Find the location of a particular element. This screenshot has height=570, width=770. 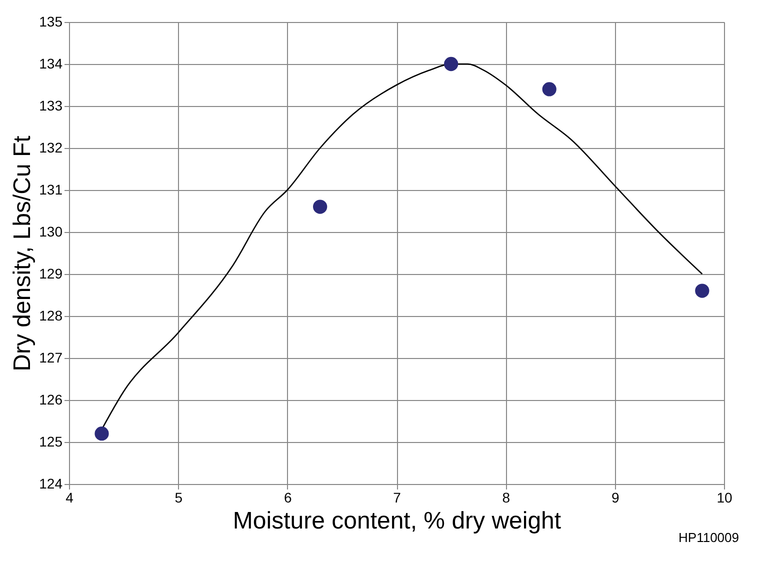

y-tick-label: 133 is located at coordinates (51, 106).